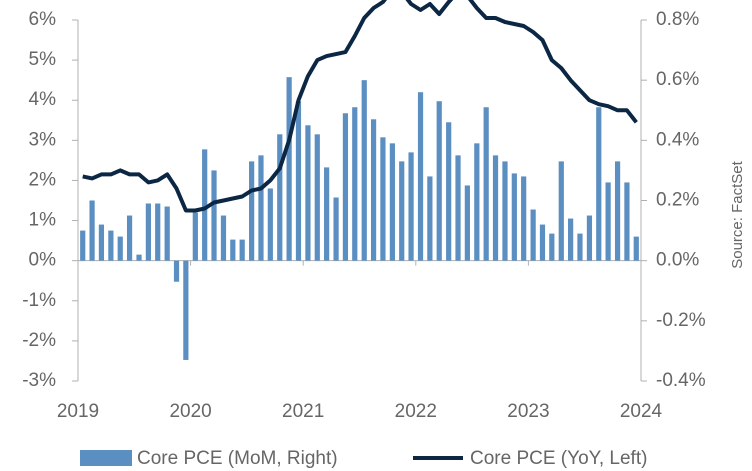 The height and width of the screenshot is (471, 752). What do you see at coordinates (39, 340) in the screenshot?
I see `y-tick-label: -2%` at bounding box center [39, 340].